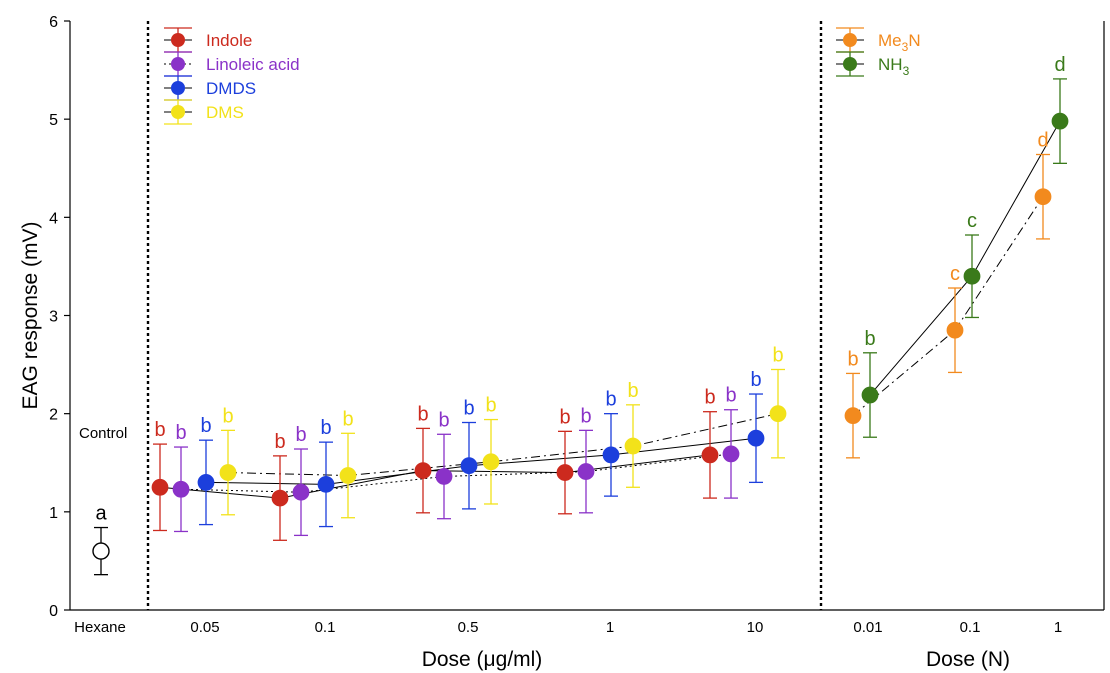  Describe the element at coordinates (53, 513) in the screenshot. I see `y-tick-label: 1` at that location.